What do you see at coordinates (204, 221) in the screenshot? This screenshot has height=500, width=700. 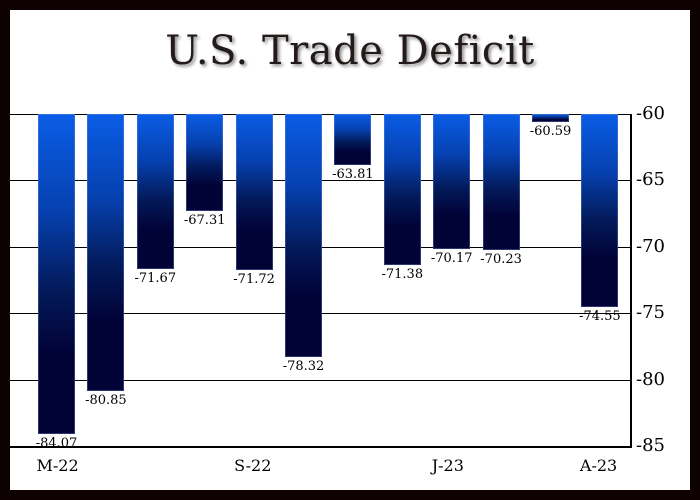 I see `bar-value-label: -67.31` at bounding box center [204, 221].